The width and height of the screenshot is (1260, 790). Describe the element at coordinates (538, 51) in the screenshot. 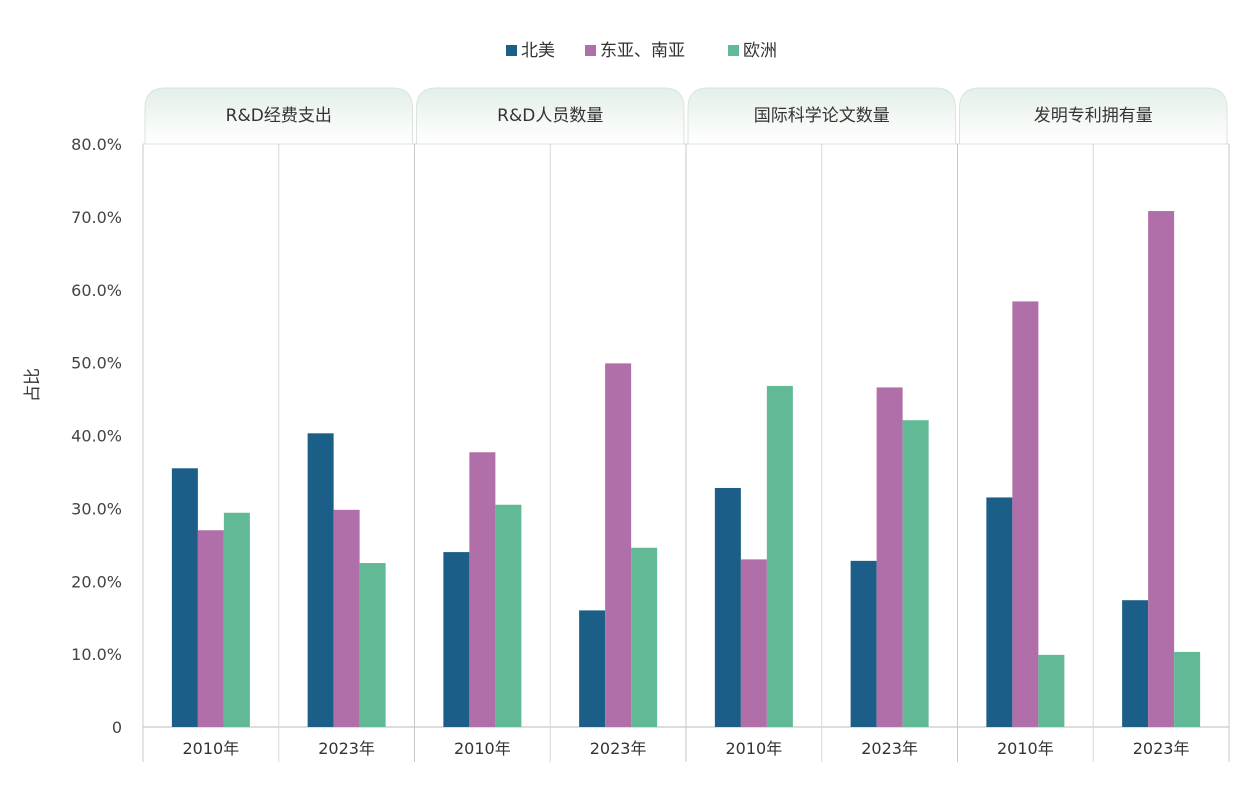

I see `legend-label: 北美` at that location.